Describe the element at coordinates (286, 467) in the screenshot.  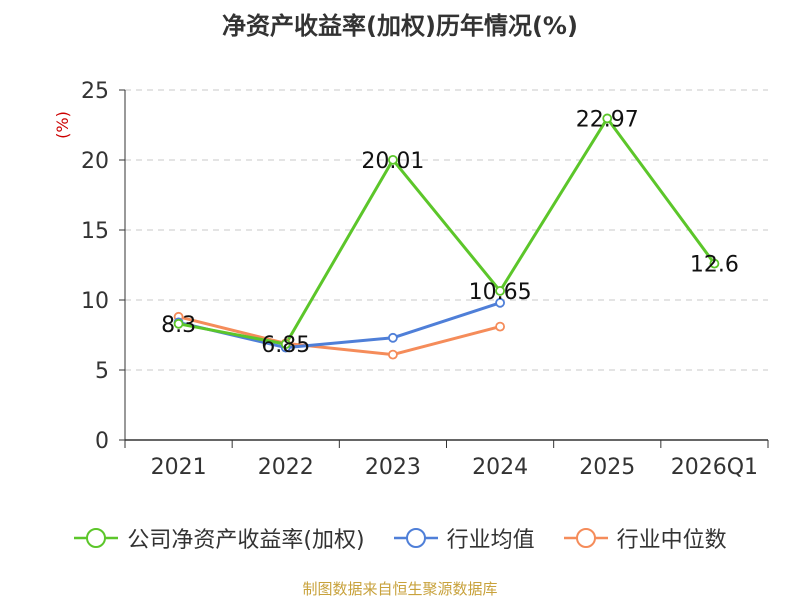
I see `x-tick-label: 2022` at that location.